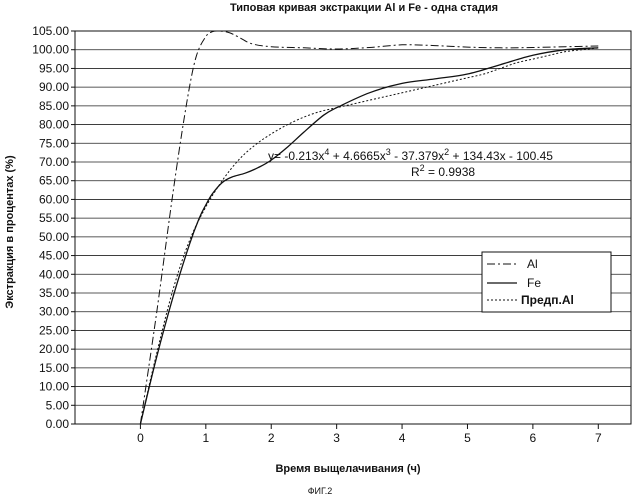 This screenshot has width=639, height=500. What do you see at coordinates (54, 349) in the screenshot?
I see `y-tick-label: 20.00` at bounding box center [54, 349].